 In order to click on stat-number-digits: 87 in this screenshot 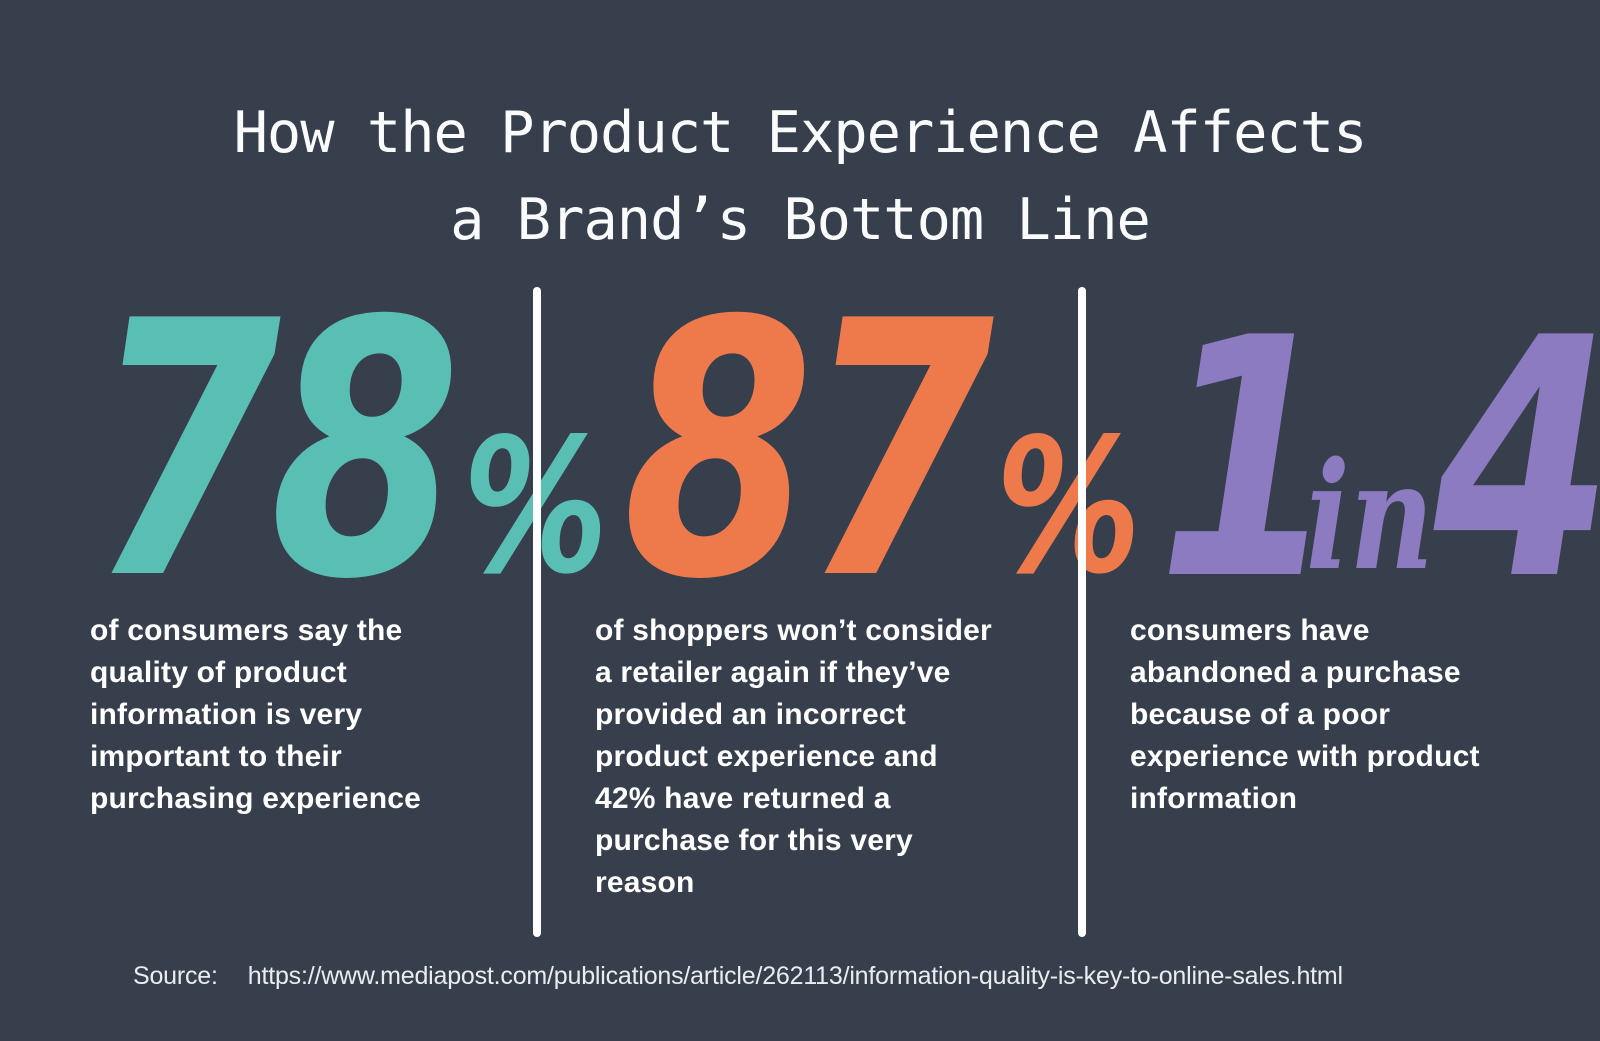, I will do `click(808, 451)`.